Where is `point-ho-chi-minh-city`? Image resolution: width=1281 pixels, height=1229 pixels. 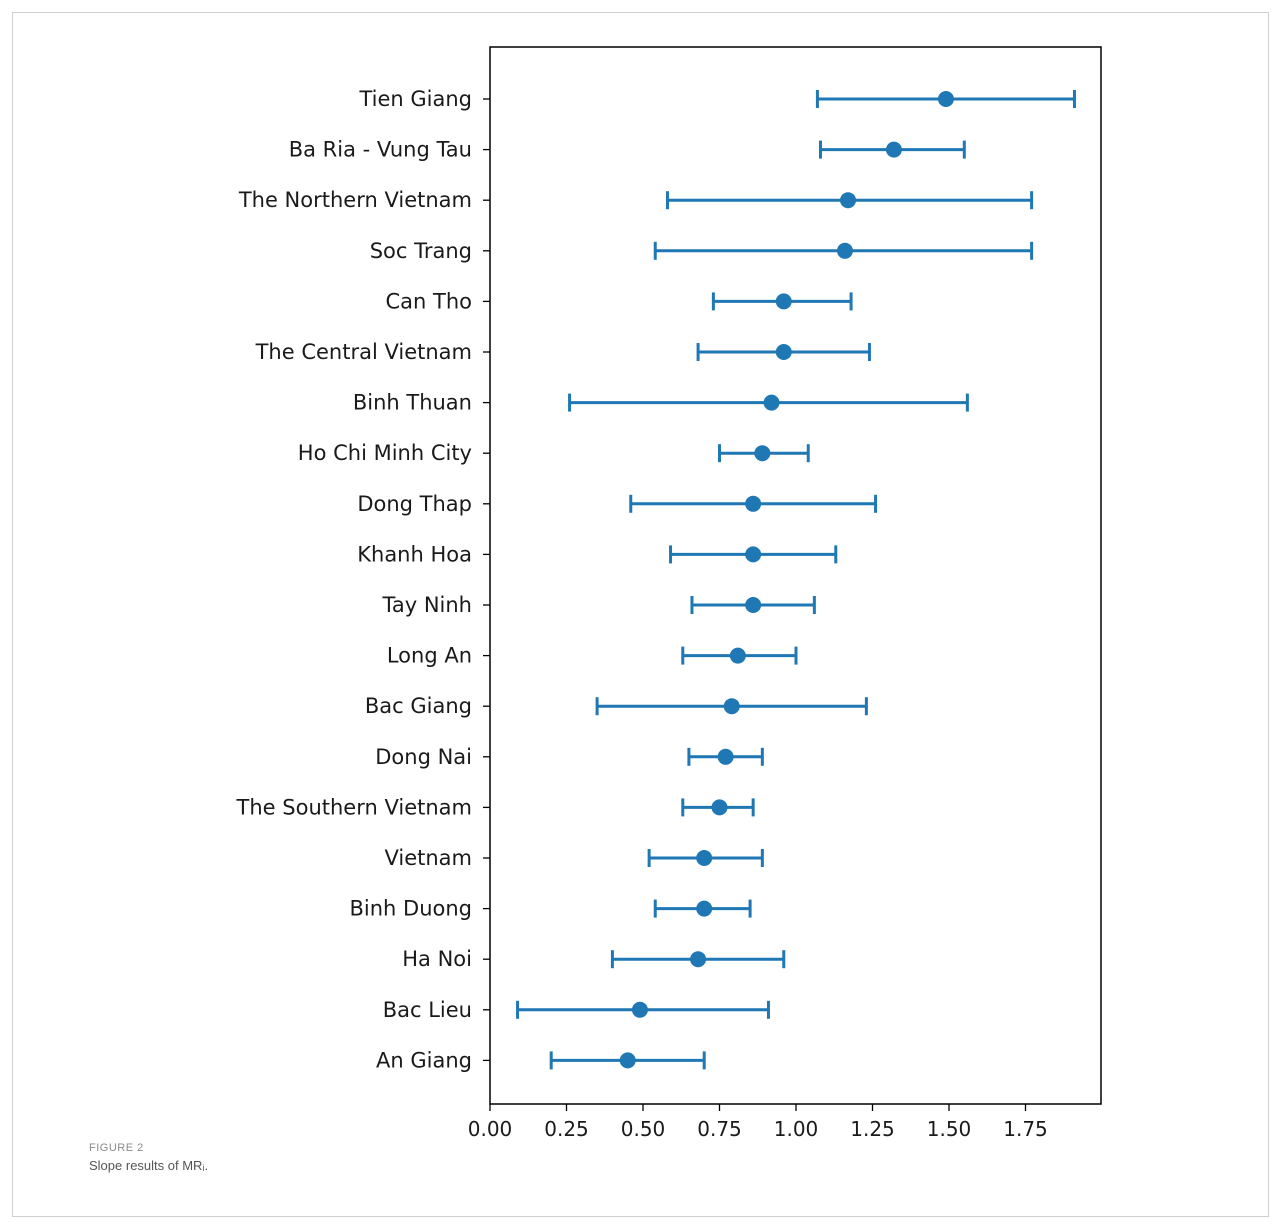
point-ho-chi-minh-city is located at coordinates (762, 453).